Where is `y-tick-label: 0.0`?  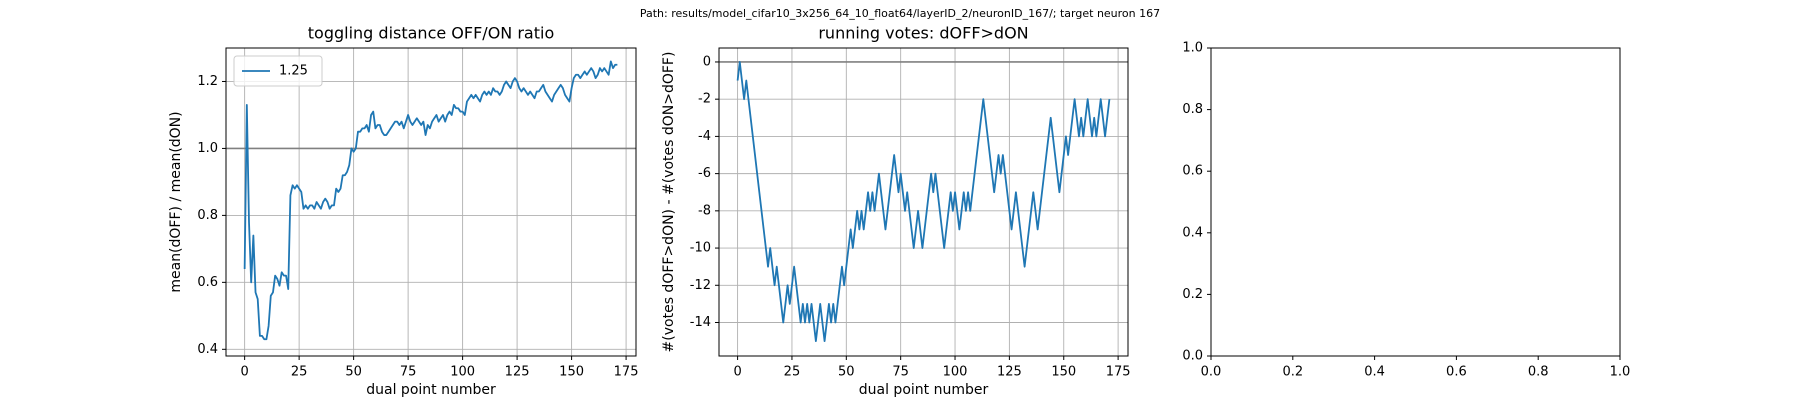
y-tick-label: 0.0 is located at coordinates (1192, 356).